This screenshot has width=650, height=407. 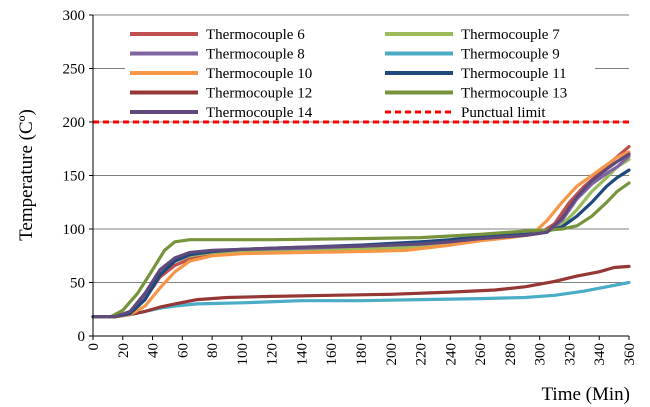 What do you see at coordinates (302, 354) in the screenshot?
I see `x-tick-label: 140` at bounding box center [302, 354].